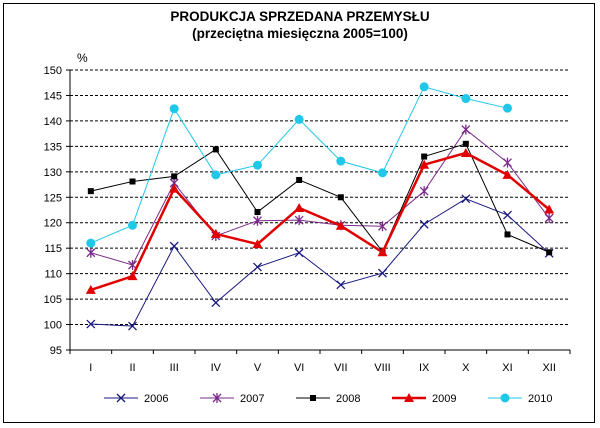  I want to click on legend-label-2009: 2009, so click(444, 399).